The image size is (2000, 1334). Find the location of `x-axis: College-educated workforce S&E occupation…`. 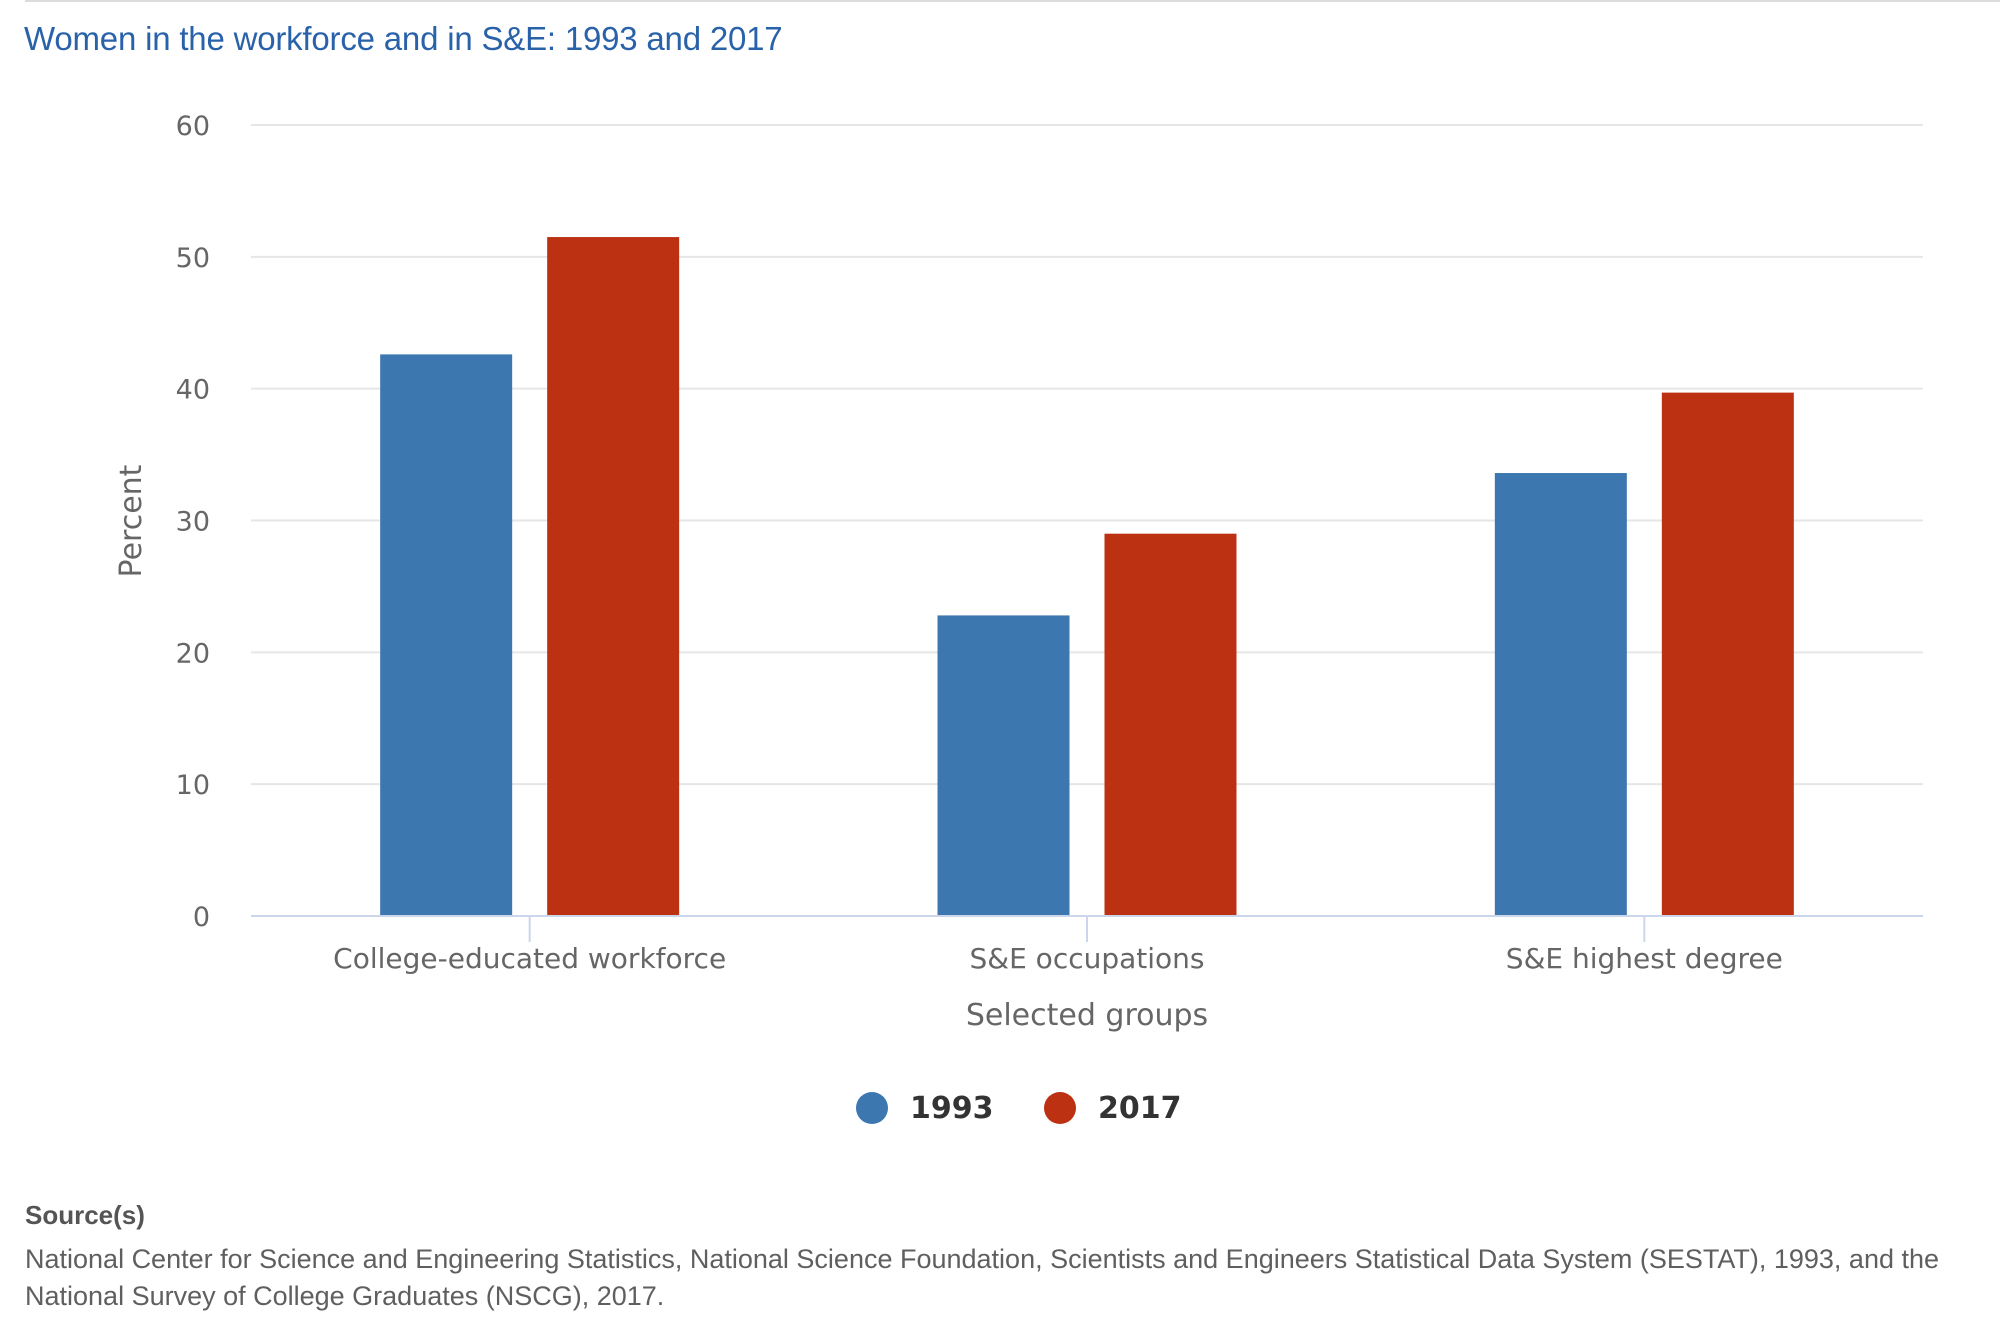

x-axis: College-educated workforce S&E occupation… is located at coordinates (1087, 945).